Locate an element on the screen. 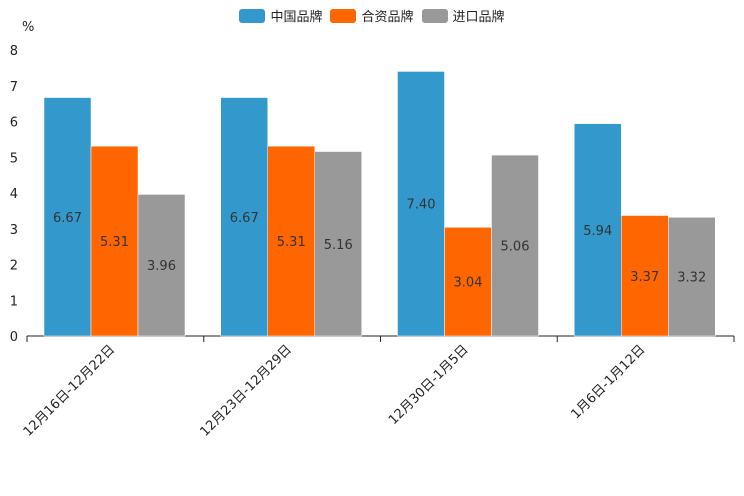 The width and height of the screenshot is (744, 496). data-label: 3.32 is located at coordinates (691, 278).